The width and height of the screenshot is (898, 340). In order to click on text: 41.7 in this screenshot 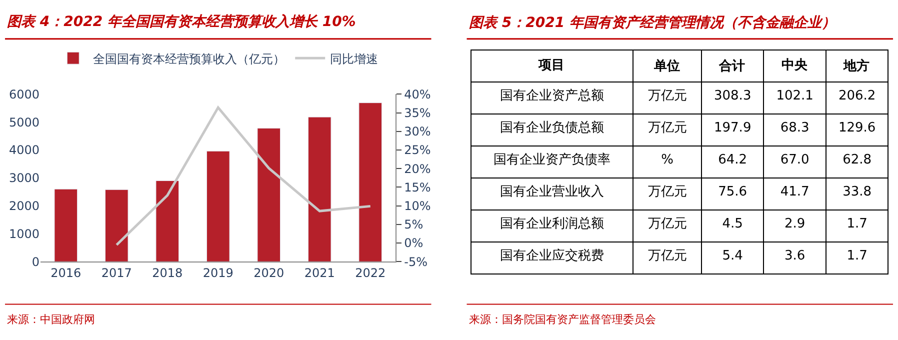, I will do `click(795, 192)`.